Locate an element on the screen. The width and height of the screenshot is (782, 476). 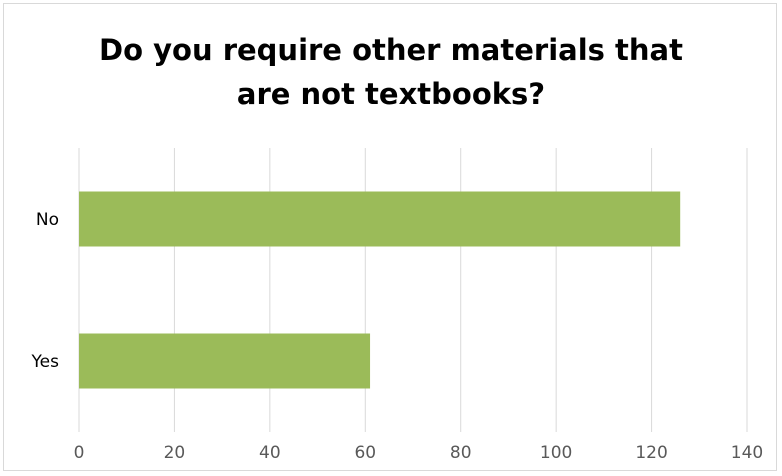
category-label-no: No is located at coordinates (47, 220).